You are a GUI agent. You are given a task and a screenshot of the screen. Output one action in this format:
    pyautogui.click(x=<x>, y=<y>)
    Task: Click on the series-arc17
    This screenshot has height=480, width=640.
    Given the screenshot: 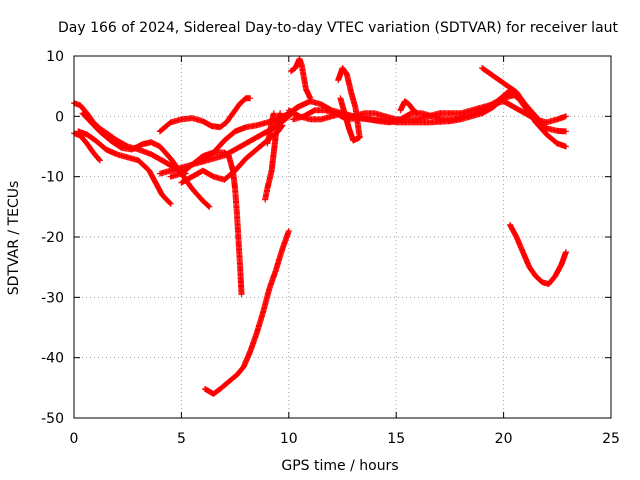 What is the action you would take?
    pyautogui.click(x=409, y=107)
    